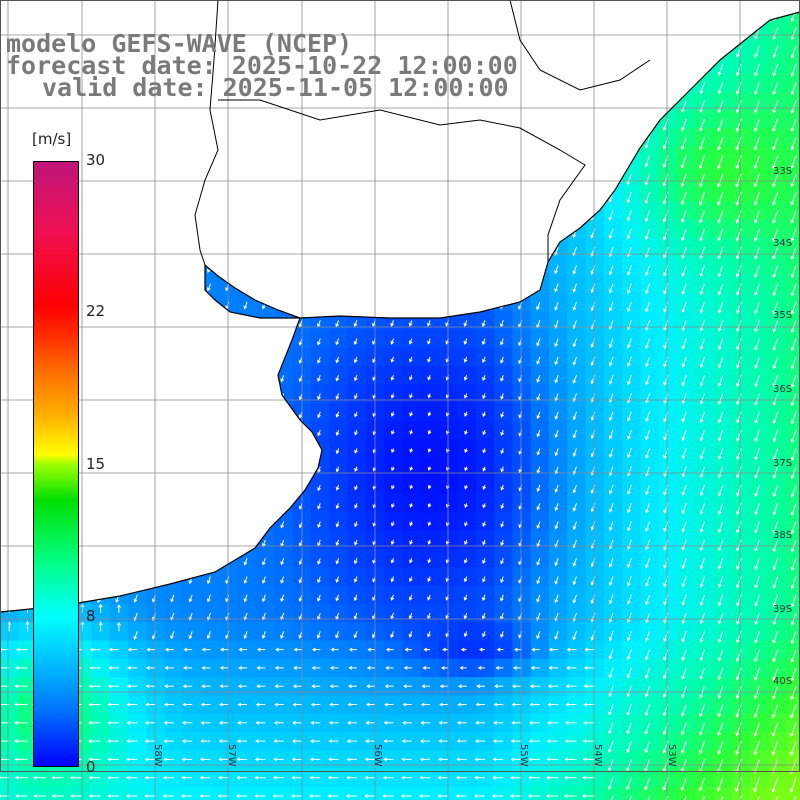 Image resolution: width=800 pixels, height=800 pixels. Describe the element at coordinates (783, 609) in the screenshot. I see `lat-label: 39S` at that location.